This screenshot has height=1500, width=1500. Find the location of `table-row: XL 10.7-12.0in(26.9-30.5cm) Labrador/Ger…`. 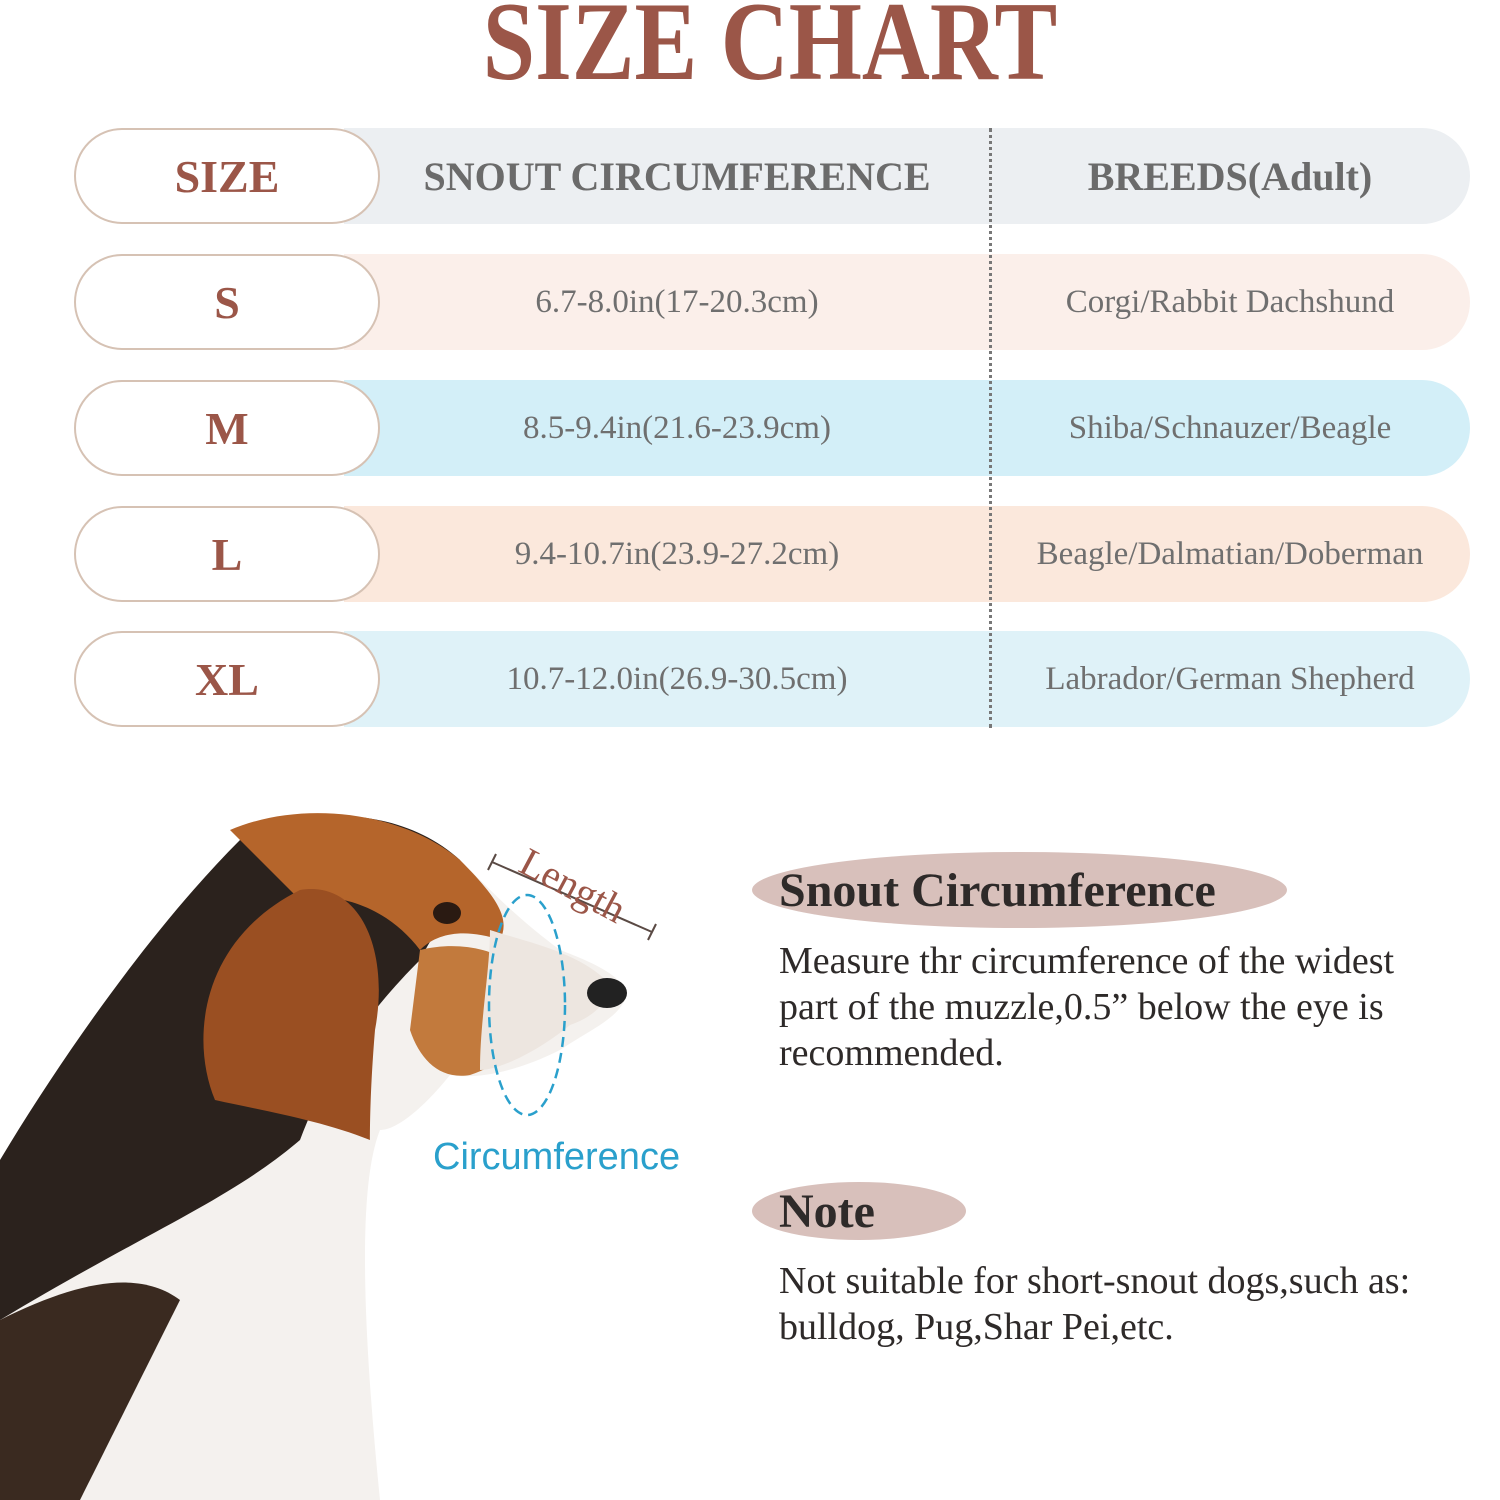

table-row: XL 10.7-12.0in(26.9-30.5cm) Labrador/Ger… is located at coordinates (772, 679).